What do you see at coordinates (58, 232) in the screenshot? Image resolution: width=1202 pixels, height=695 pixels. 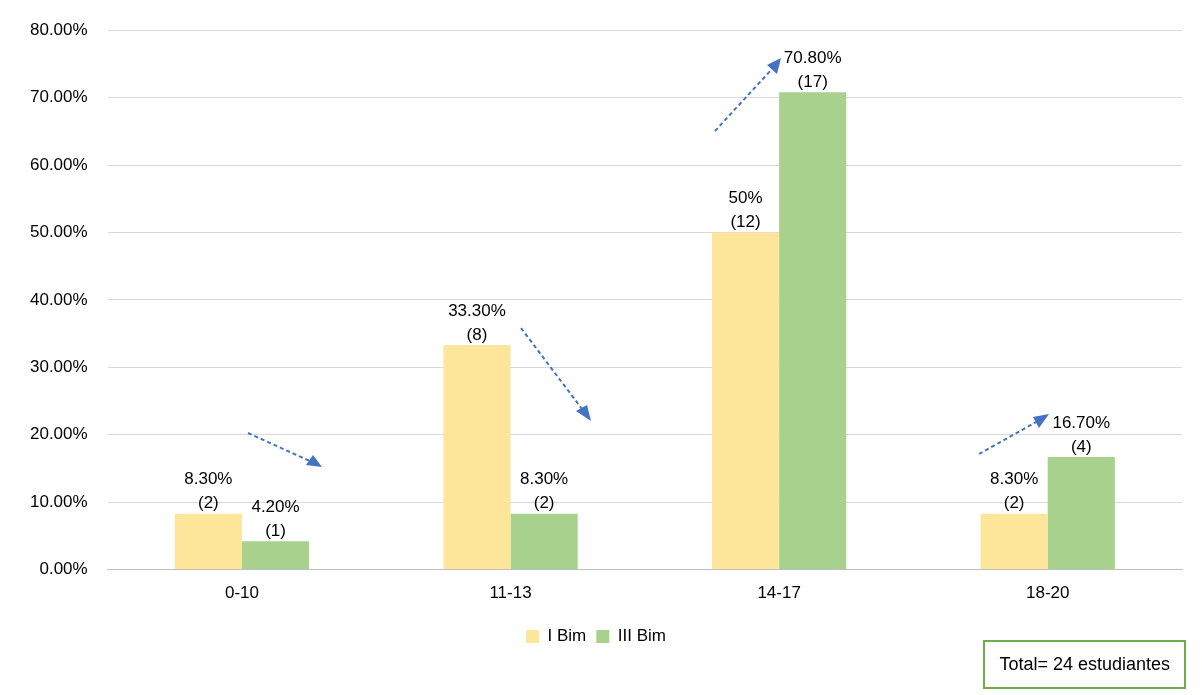 I see `y-tick-label: 50.00%` at bounding box center [58, 232].